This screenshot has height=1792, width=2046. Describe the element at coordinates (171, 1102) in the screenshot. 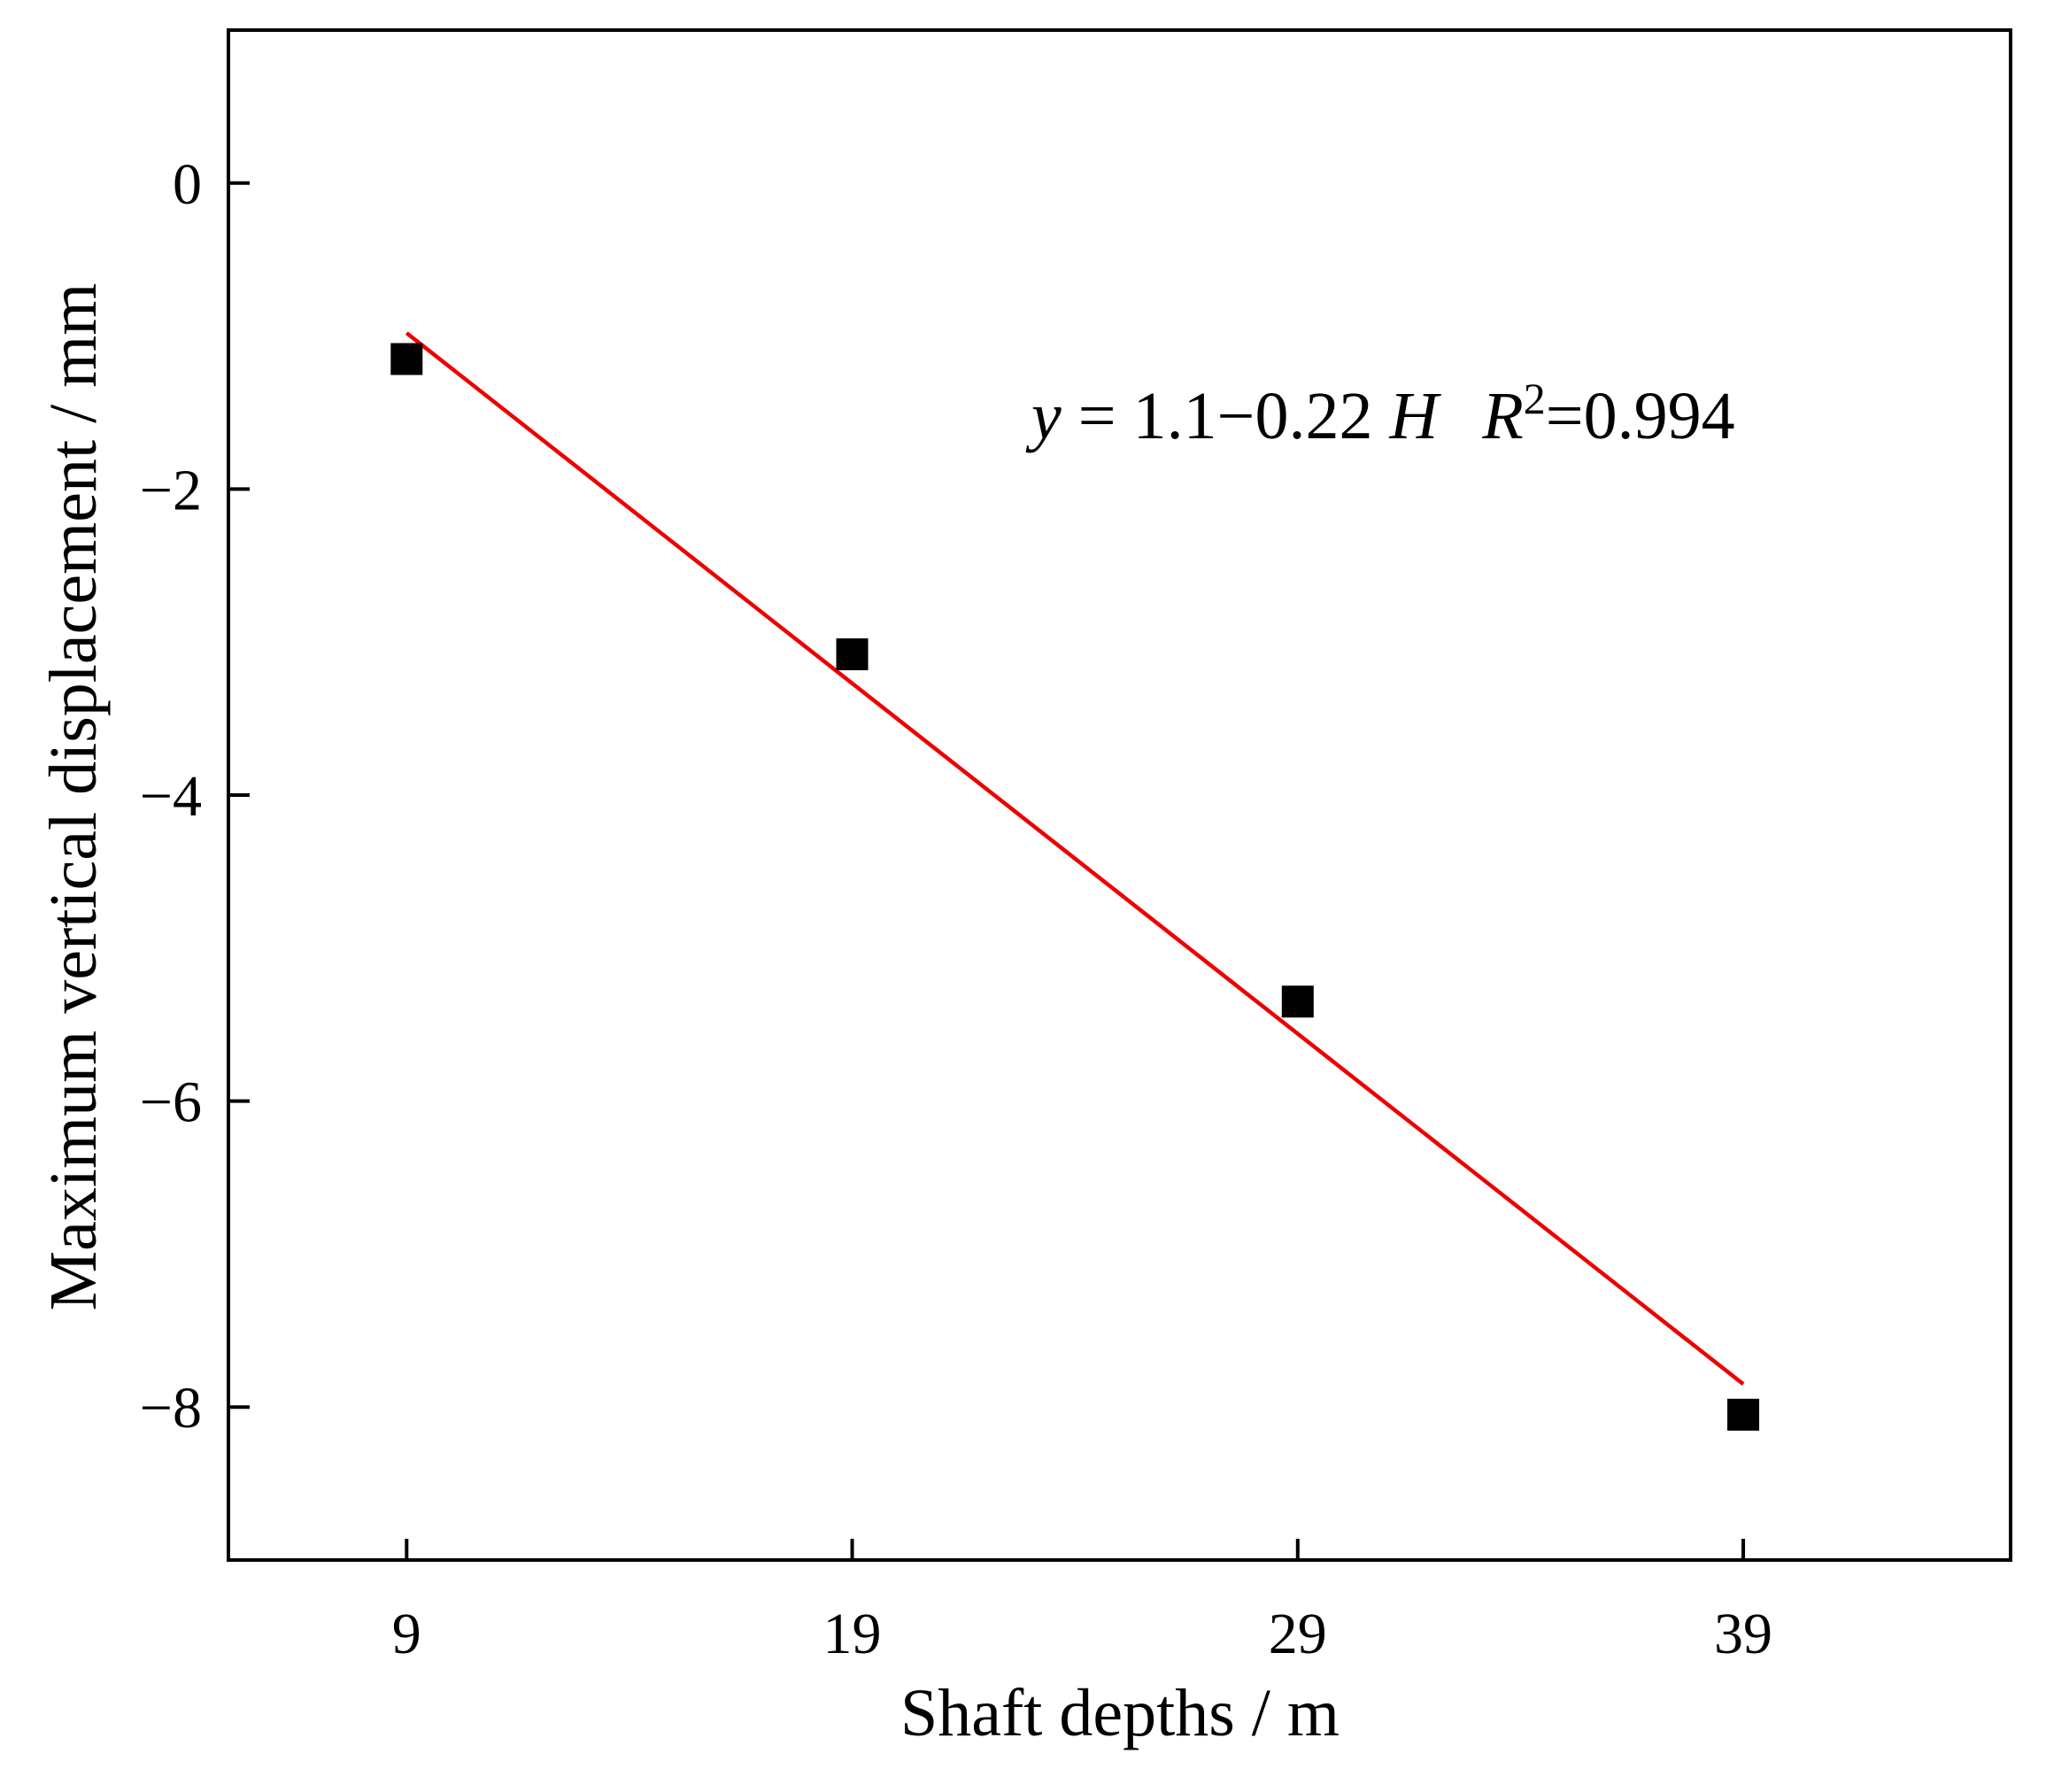

I see `y-tick-label: −6` at that location.